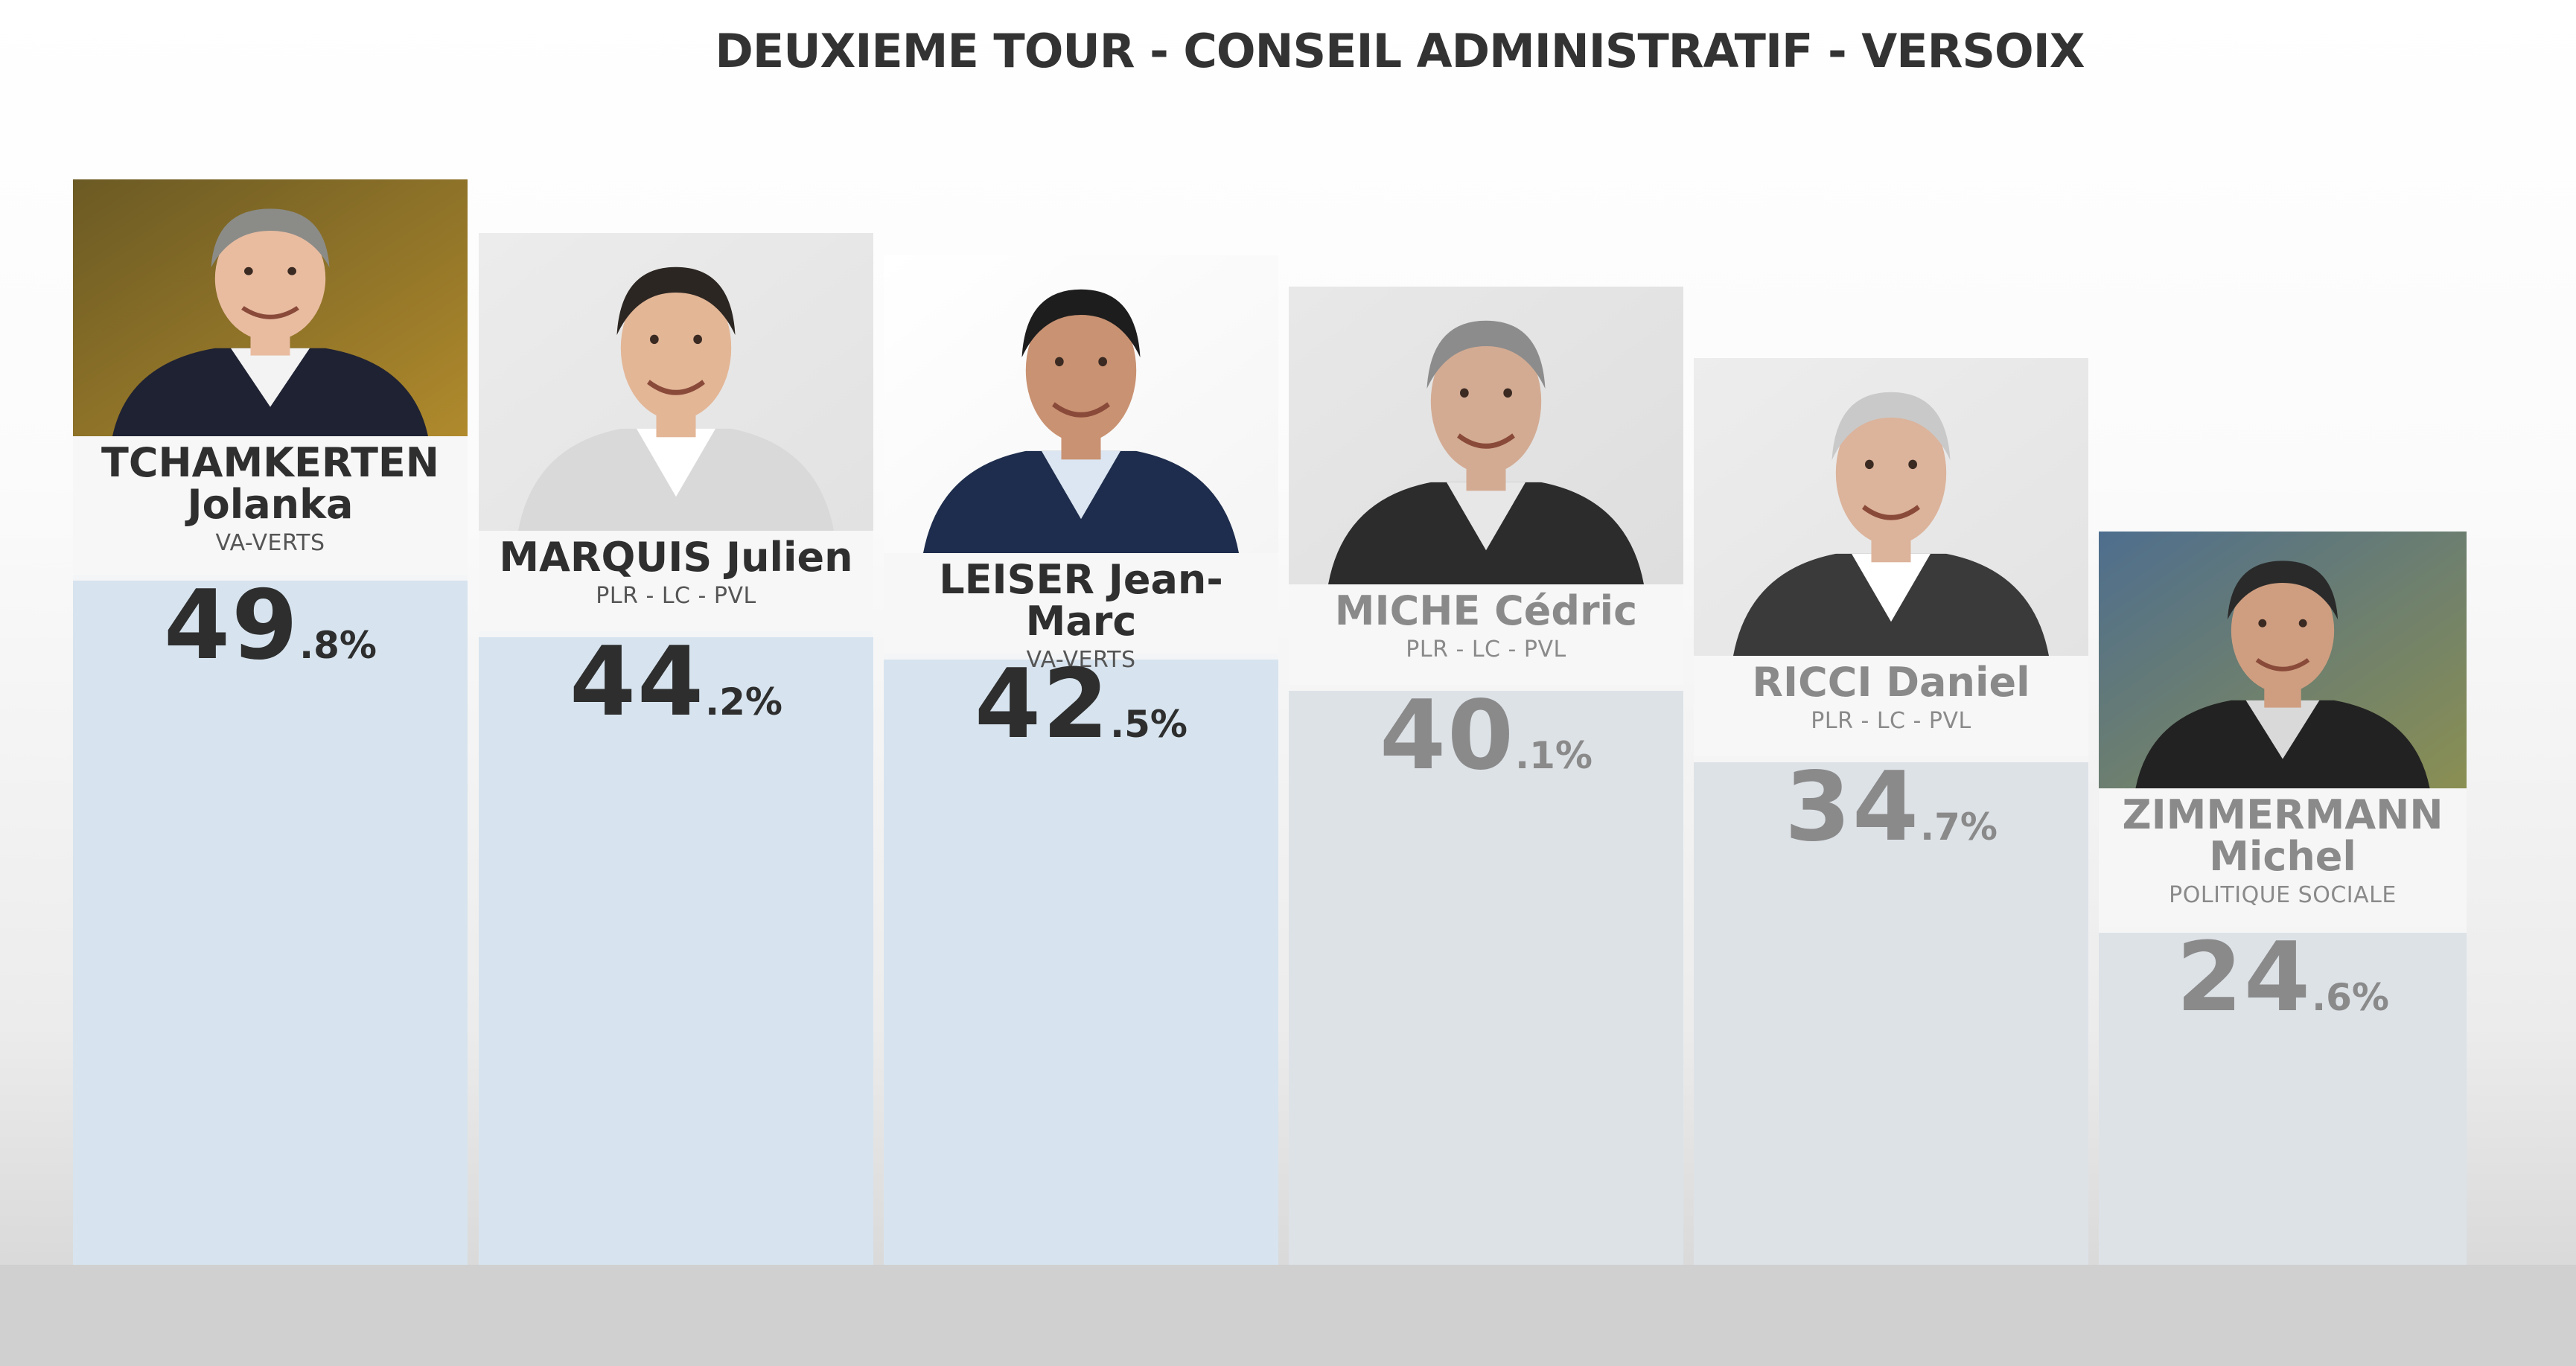 The width and height of the screenshot is (2576, 1366). I want to click on candidate-name: LEISER Jean-Marc, so click(1081, 600).